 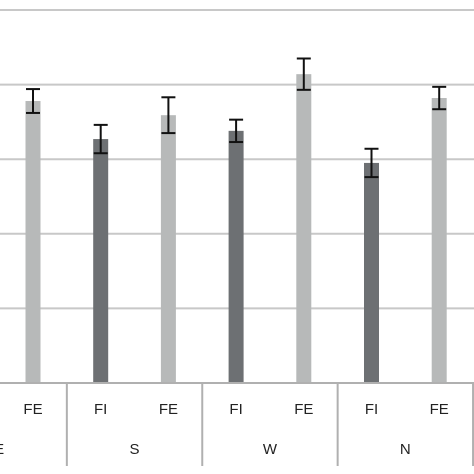 I want to click on group-label: W, so click(x=270, y=449).